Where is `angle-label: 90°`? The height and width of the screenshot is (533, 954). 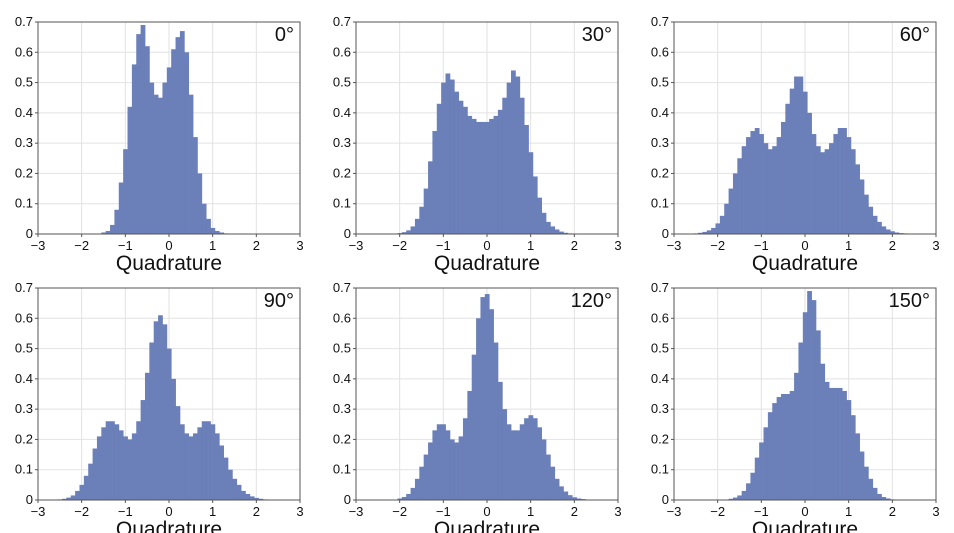
angle-label: 90° is located at coordinates (279, 301).